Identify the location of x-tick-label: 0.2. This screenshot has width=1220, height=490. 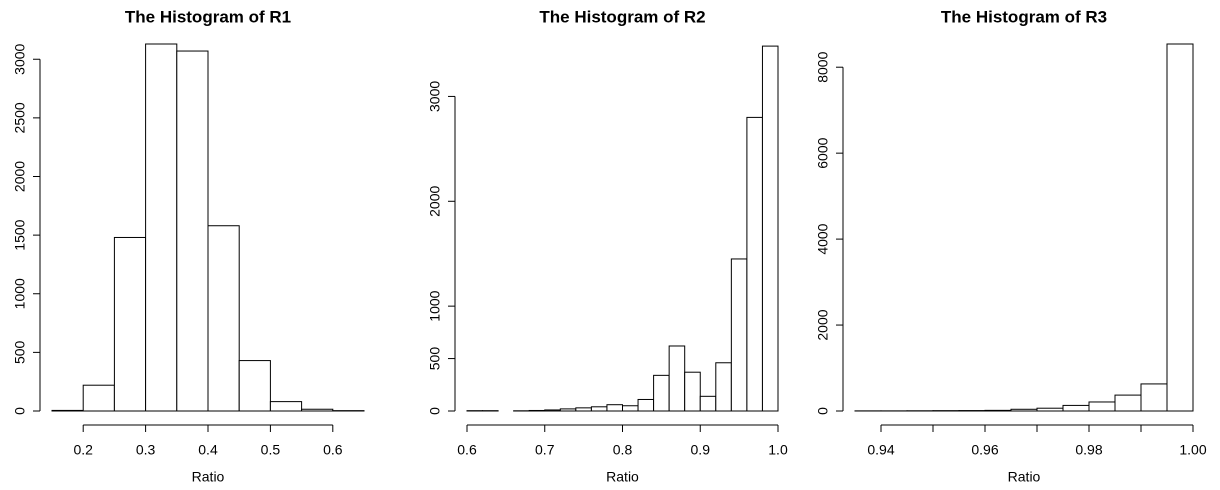
(83, 450).